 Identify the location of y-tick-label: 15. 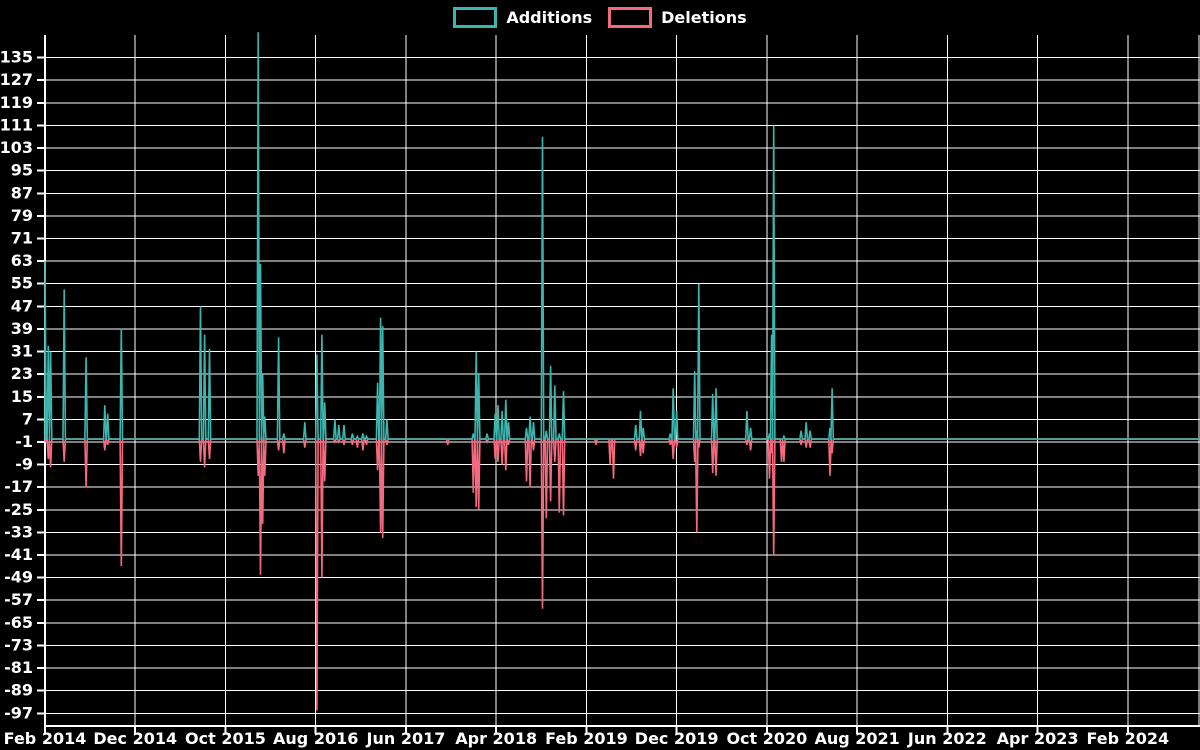
(22, 396).